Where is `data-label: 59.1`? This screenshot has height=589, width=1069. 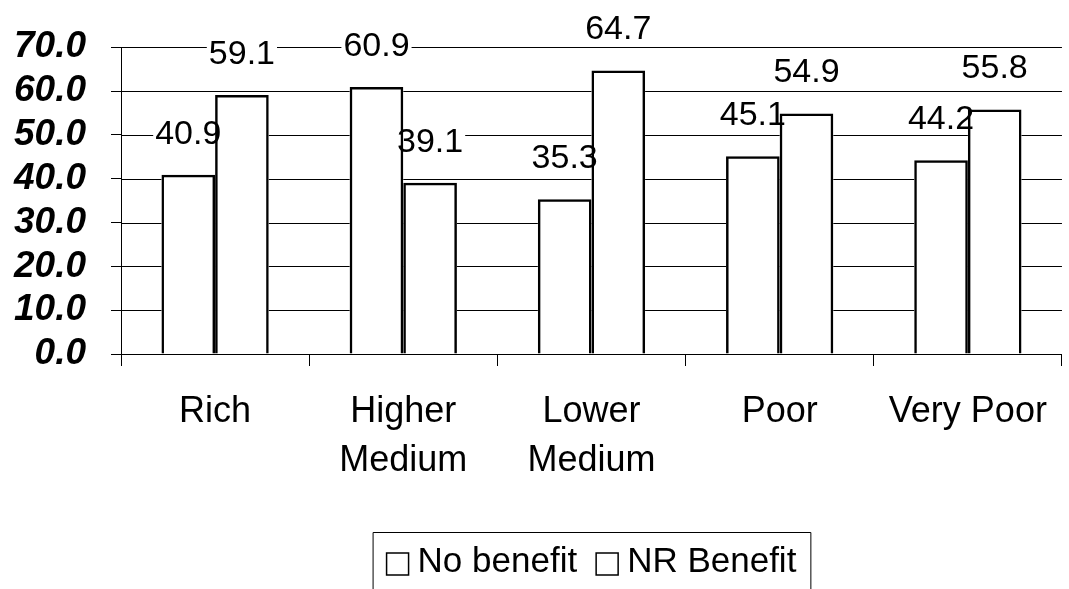
data-label: 59.1 is located at coordinates (242, 51).